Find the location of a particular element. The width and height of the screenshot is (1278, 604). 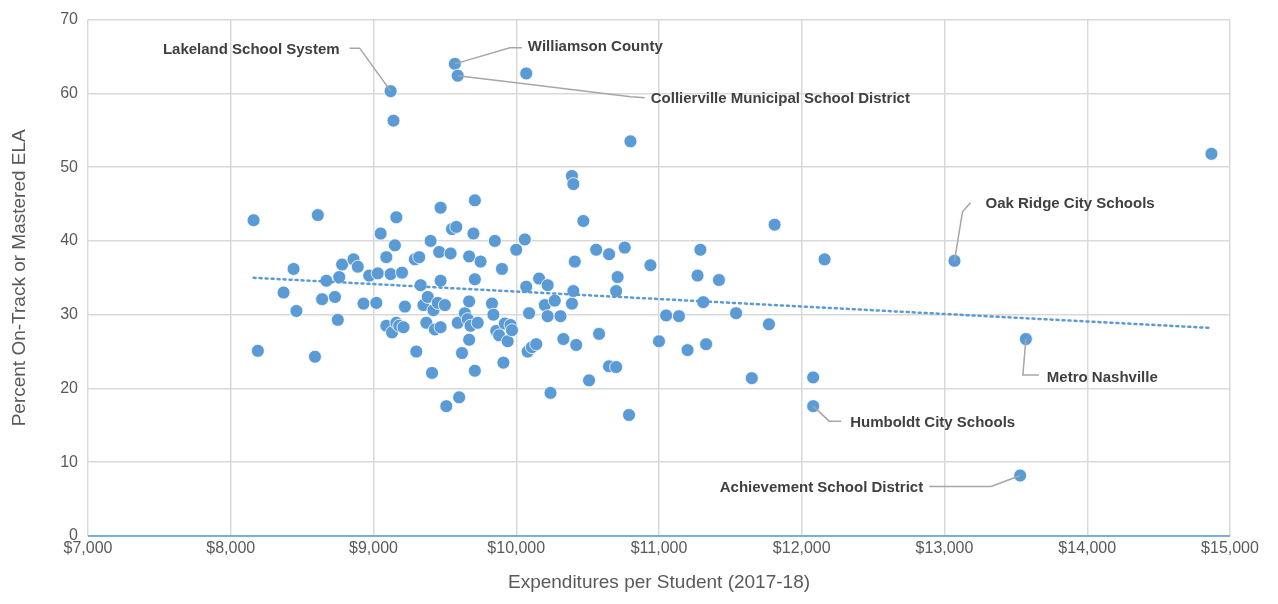

y-tick-label: 40 is located at coordinates (69, 240).